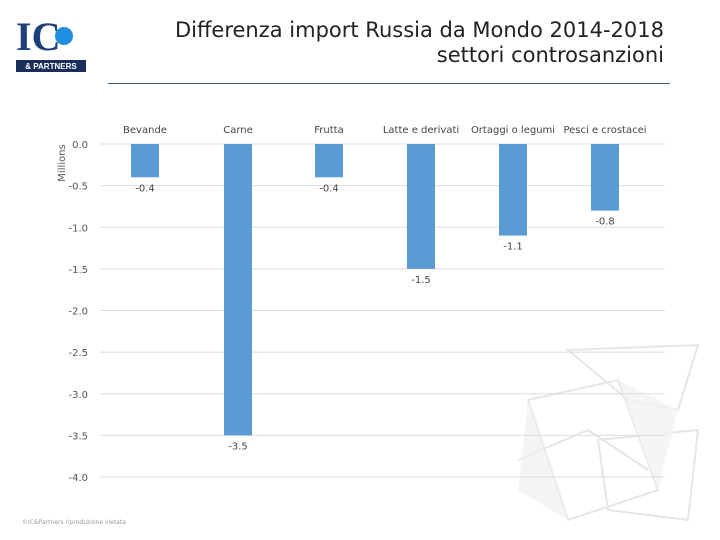 Image resolution: width=720 pixels, height=540 pixels. Describe the element at coordinates (74, 522) in the screenshot. I see `copyright-footer: ©IC&Partners riproduzione vietata` at that location.